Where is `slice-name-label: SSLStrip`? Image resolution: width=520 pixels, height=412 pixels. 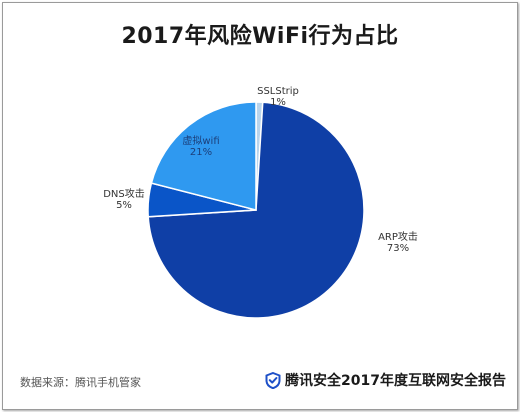
slice-name-label: SSLStrip is located at coordinates (278, 91).